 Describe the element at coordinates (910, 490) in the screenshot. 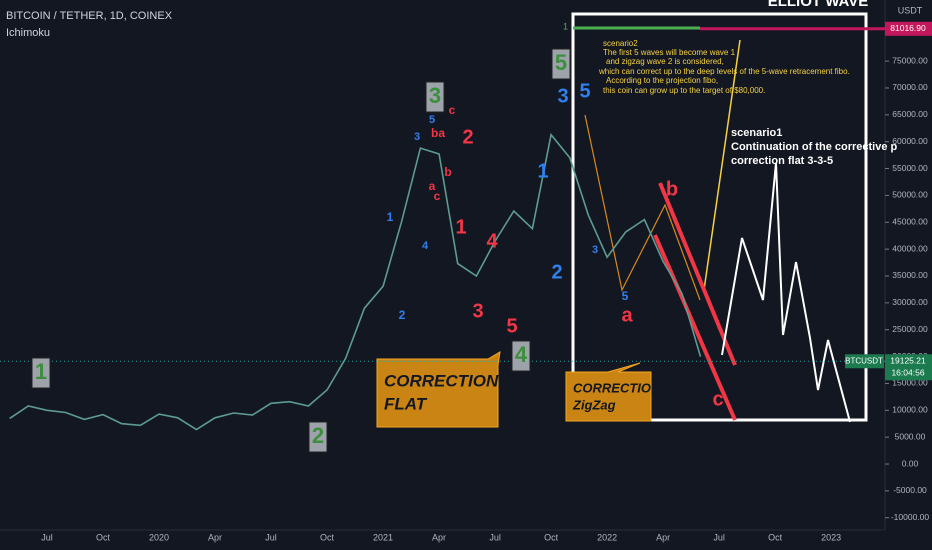

I see `y-tick-label: -5000.00` at that location.